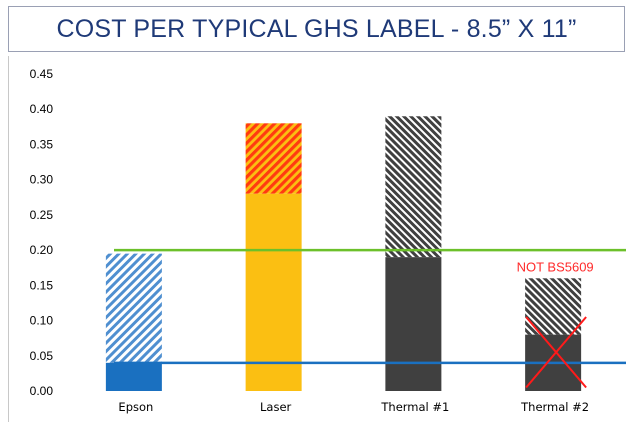 This screenshot has height=427, width=633. Describe the element at coordinates (273, 292) in the screenshot. I see `bar-solid-laser` at that location.